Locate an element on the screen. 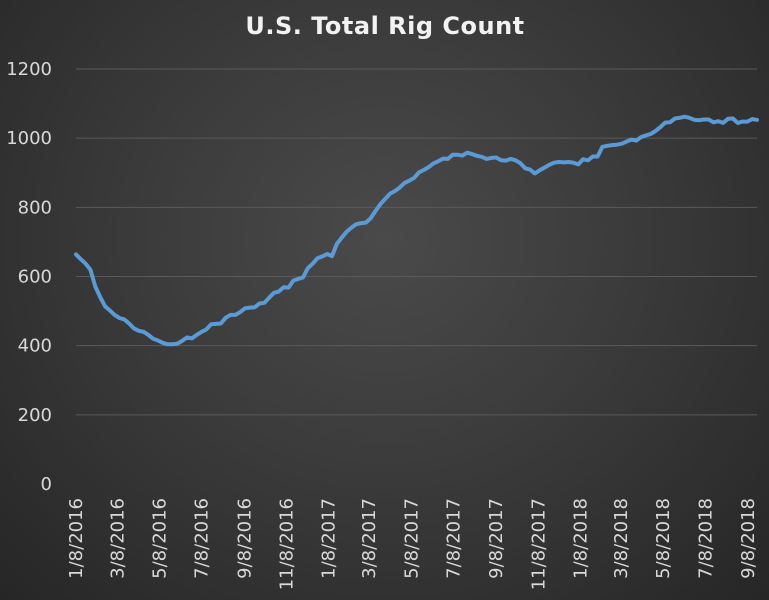 The height and width of the screenshot is (600, 769). x-tick-label: 3/8/2016 is located at coordinates (117, 538).